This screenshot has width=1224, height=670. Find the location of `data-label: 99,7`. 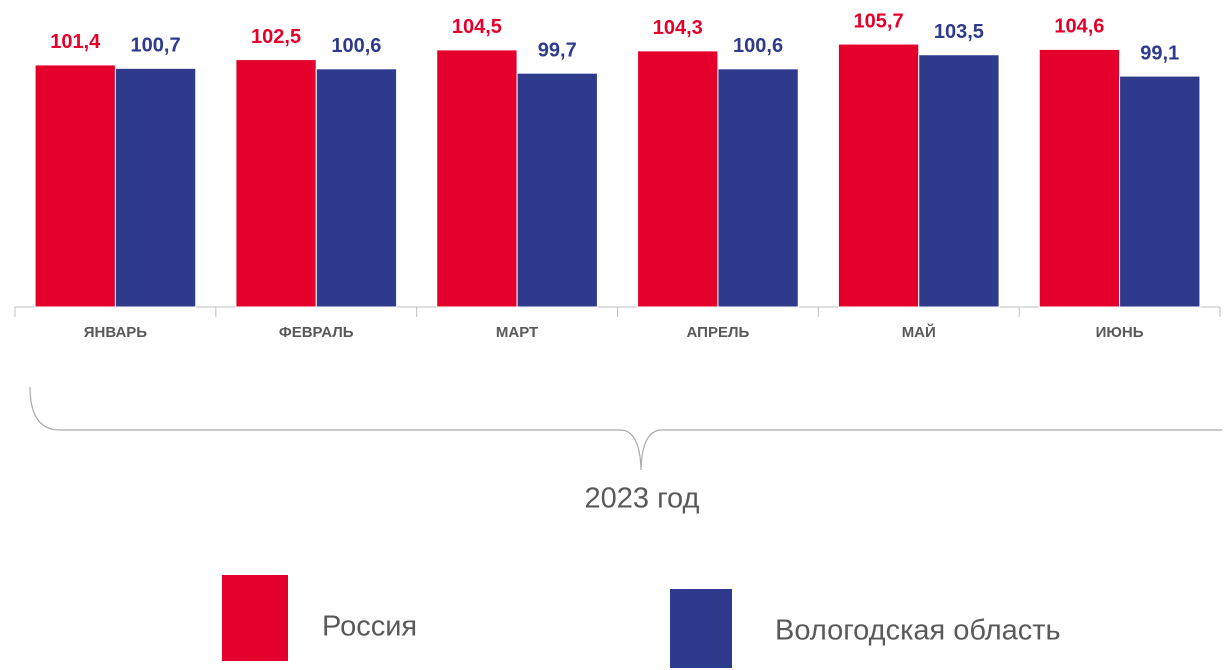

data-label: 99,7 is located at coordinates (557, 50).